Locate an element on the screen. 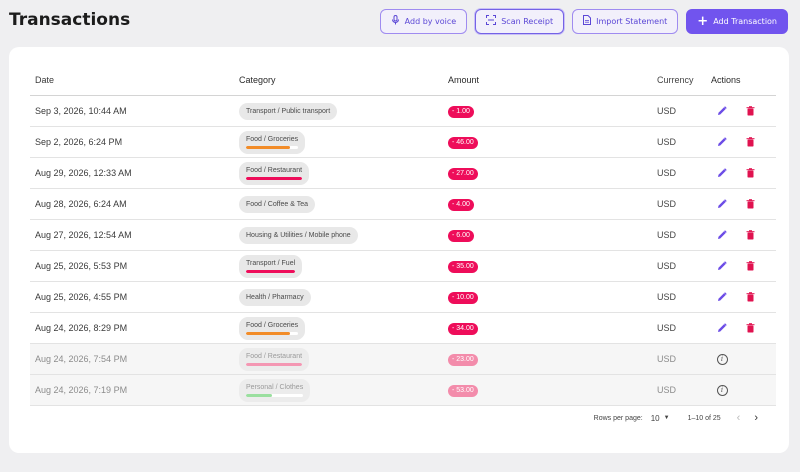  rows-per-page-value: 10 is located at coordinates (655, 418).